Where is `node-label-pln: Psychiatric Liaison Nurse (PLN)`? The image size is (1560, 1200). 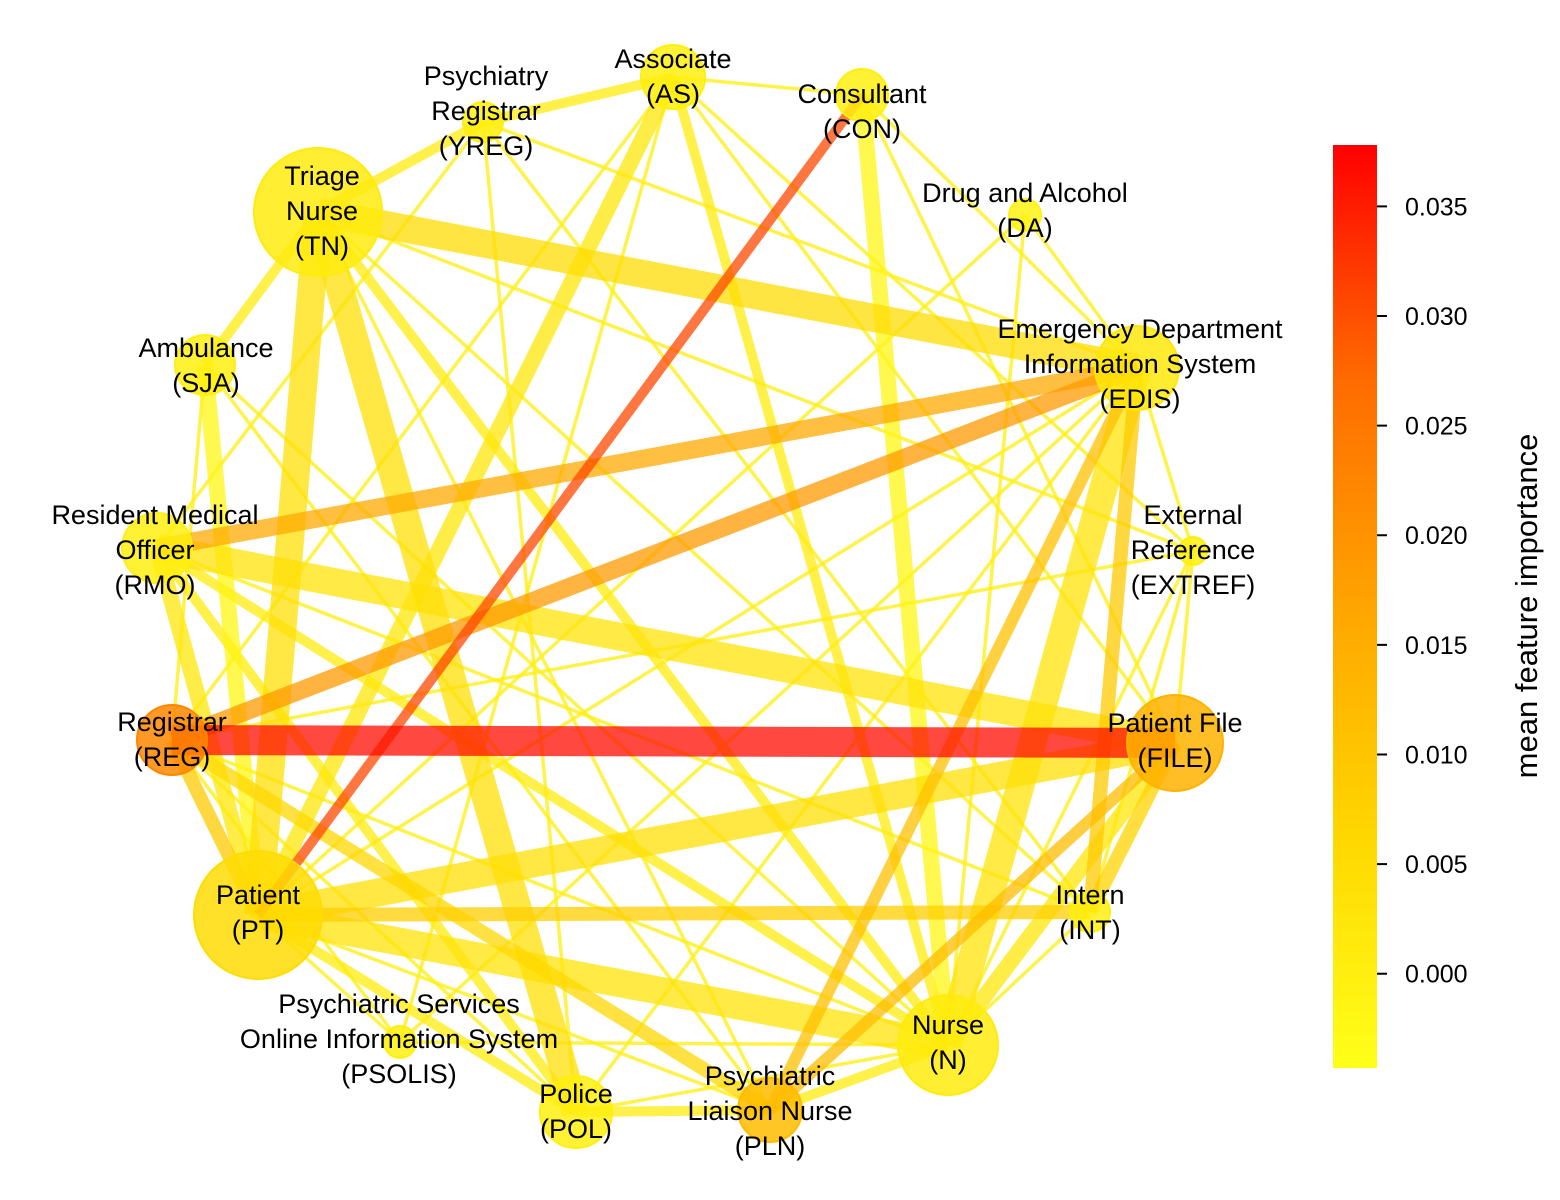 node-label-pln: Psychiatric Liaison Nurse (PLN) is located at coordinates (769, 1111).